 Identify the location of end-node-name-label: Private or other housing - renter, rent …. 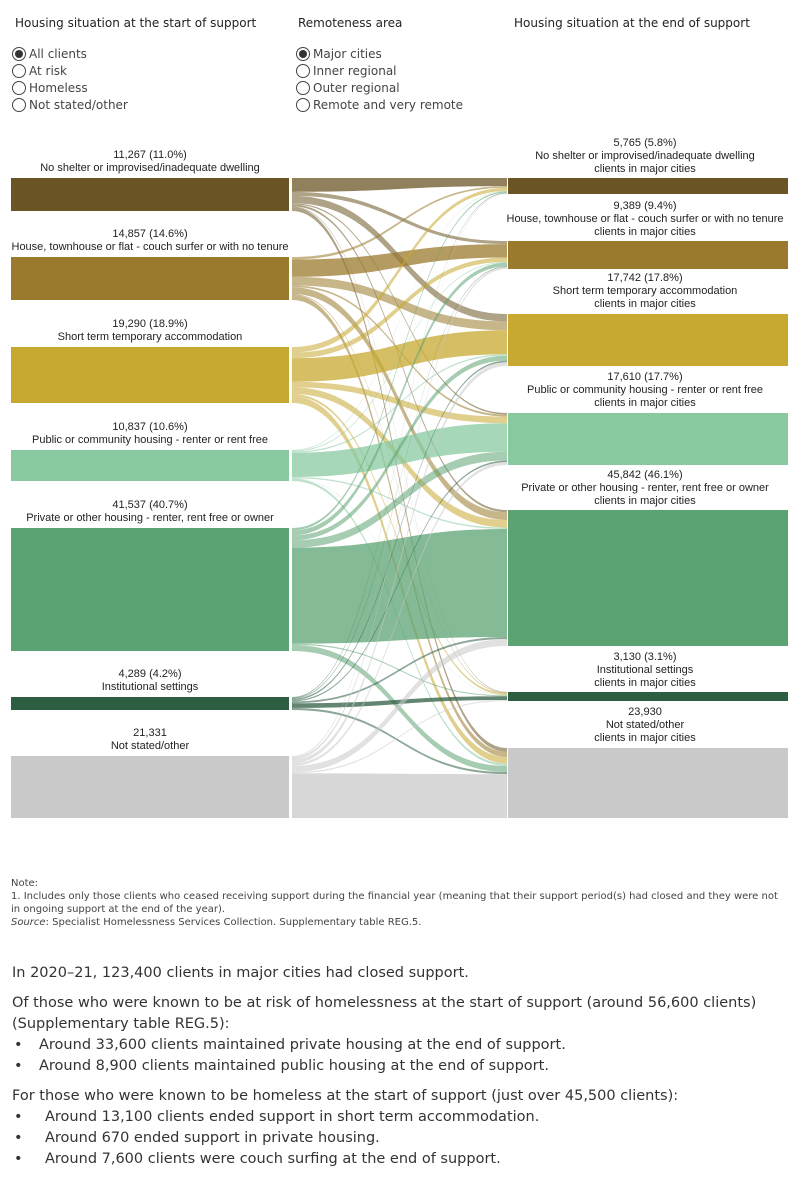
(645, 488).